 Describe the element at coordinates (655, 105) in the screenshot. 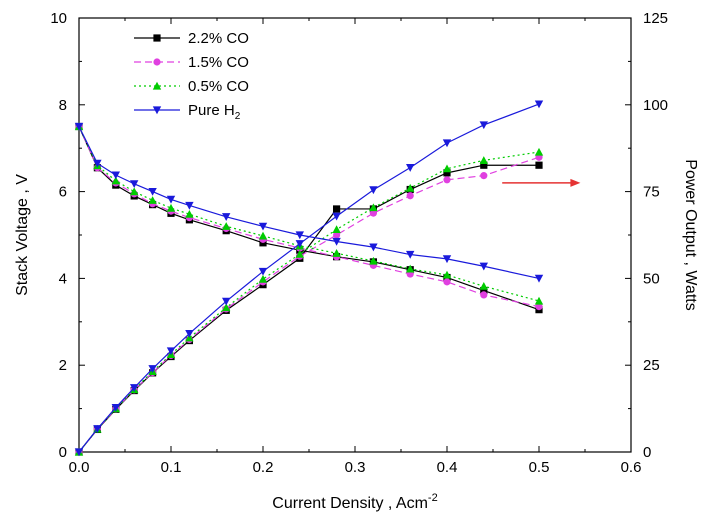

I see `y-right-tick-label: 100` at that location.